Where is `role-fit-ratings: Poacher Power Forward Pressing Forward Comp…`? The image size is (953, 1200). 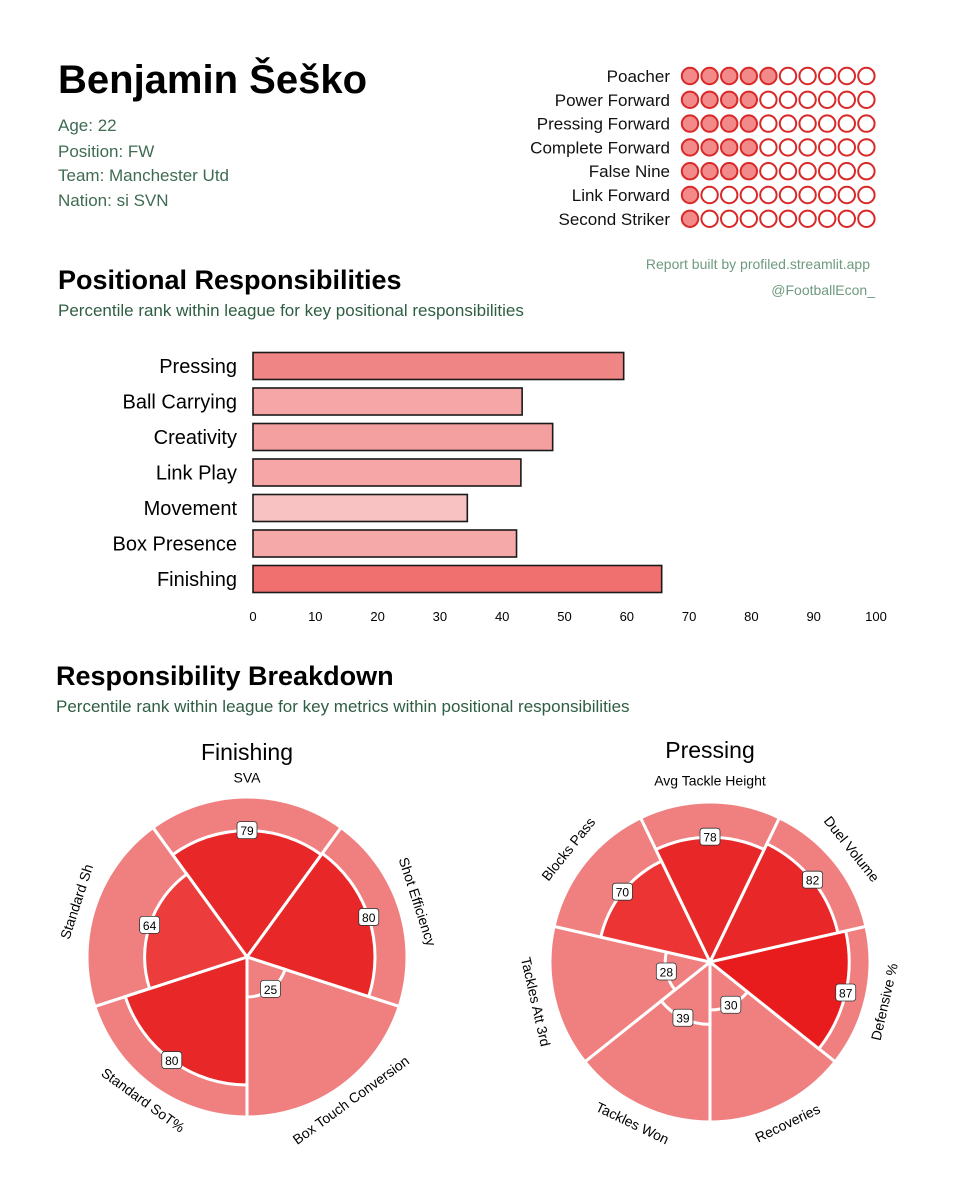 role-fit-ratings: Poacher Power Forward Pressing Forward Comp… is located at coordinates (703, 147).